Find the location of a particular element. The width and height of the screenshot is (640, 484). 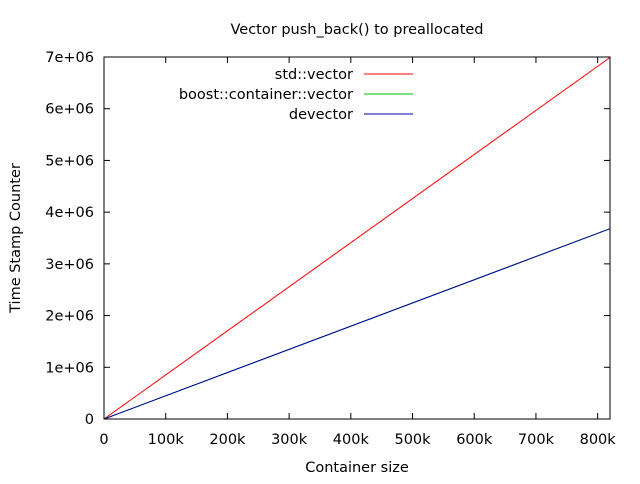

x-tick-label: 0 is located at coordinates (103, 440).